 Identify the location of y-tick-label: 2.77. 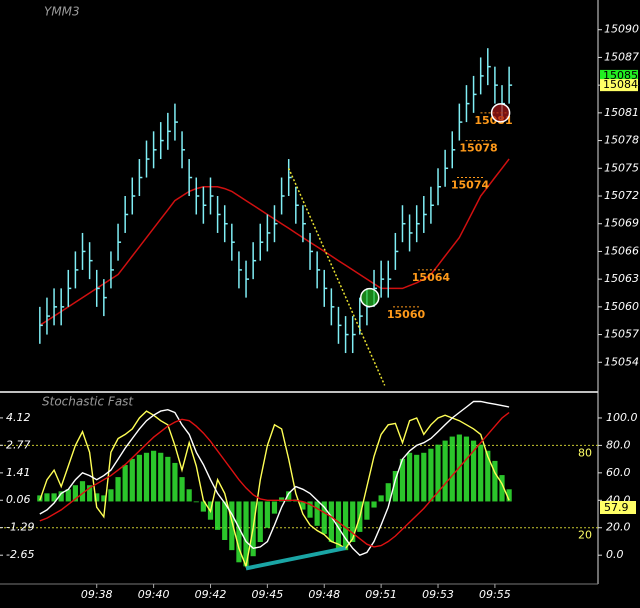
(18, 444).